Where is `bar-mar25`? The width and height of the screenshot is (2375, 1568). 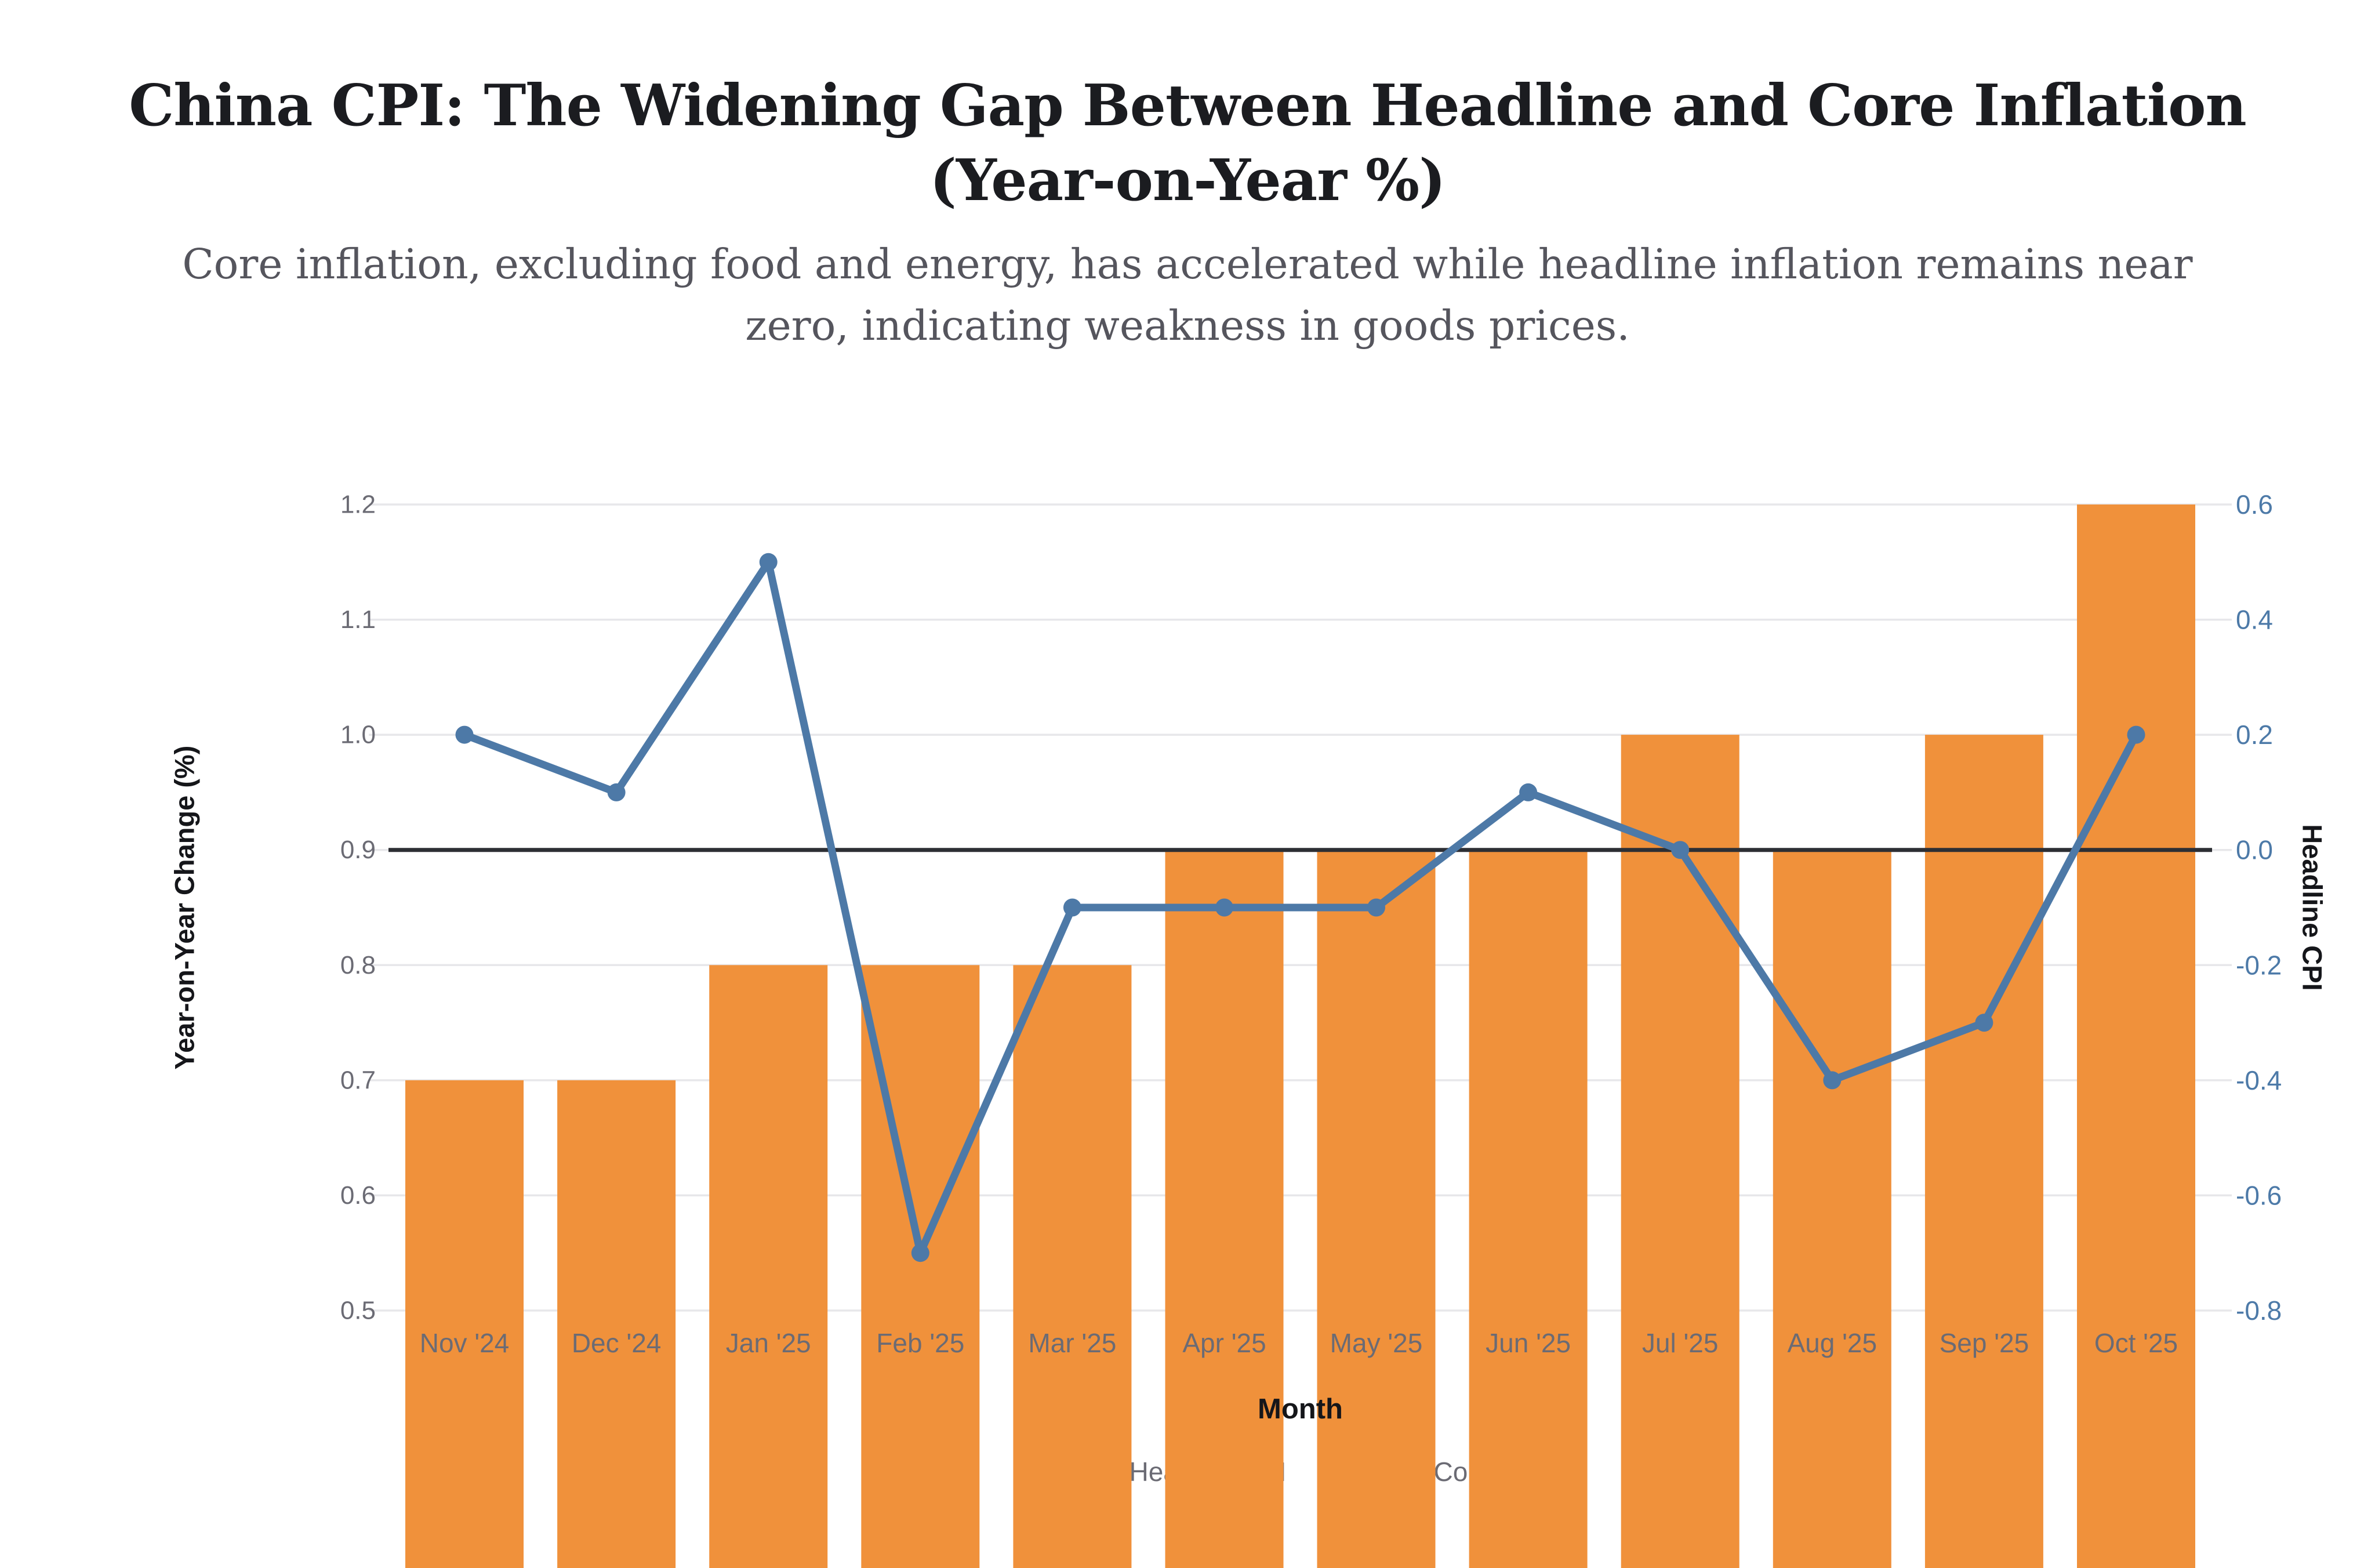 bar-mar25 is located at coordinates (1072, 1266).